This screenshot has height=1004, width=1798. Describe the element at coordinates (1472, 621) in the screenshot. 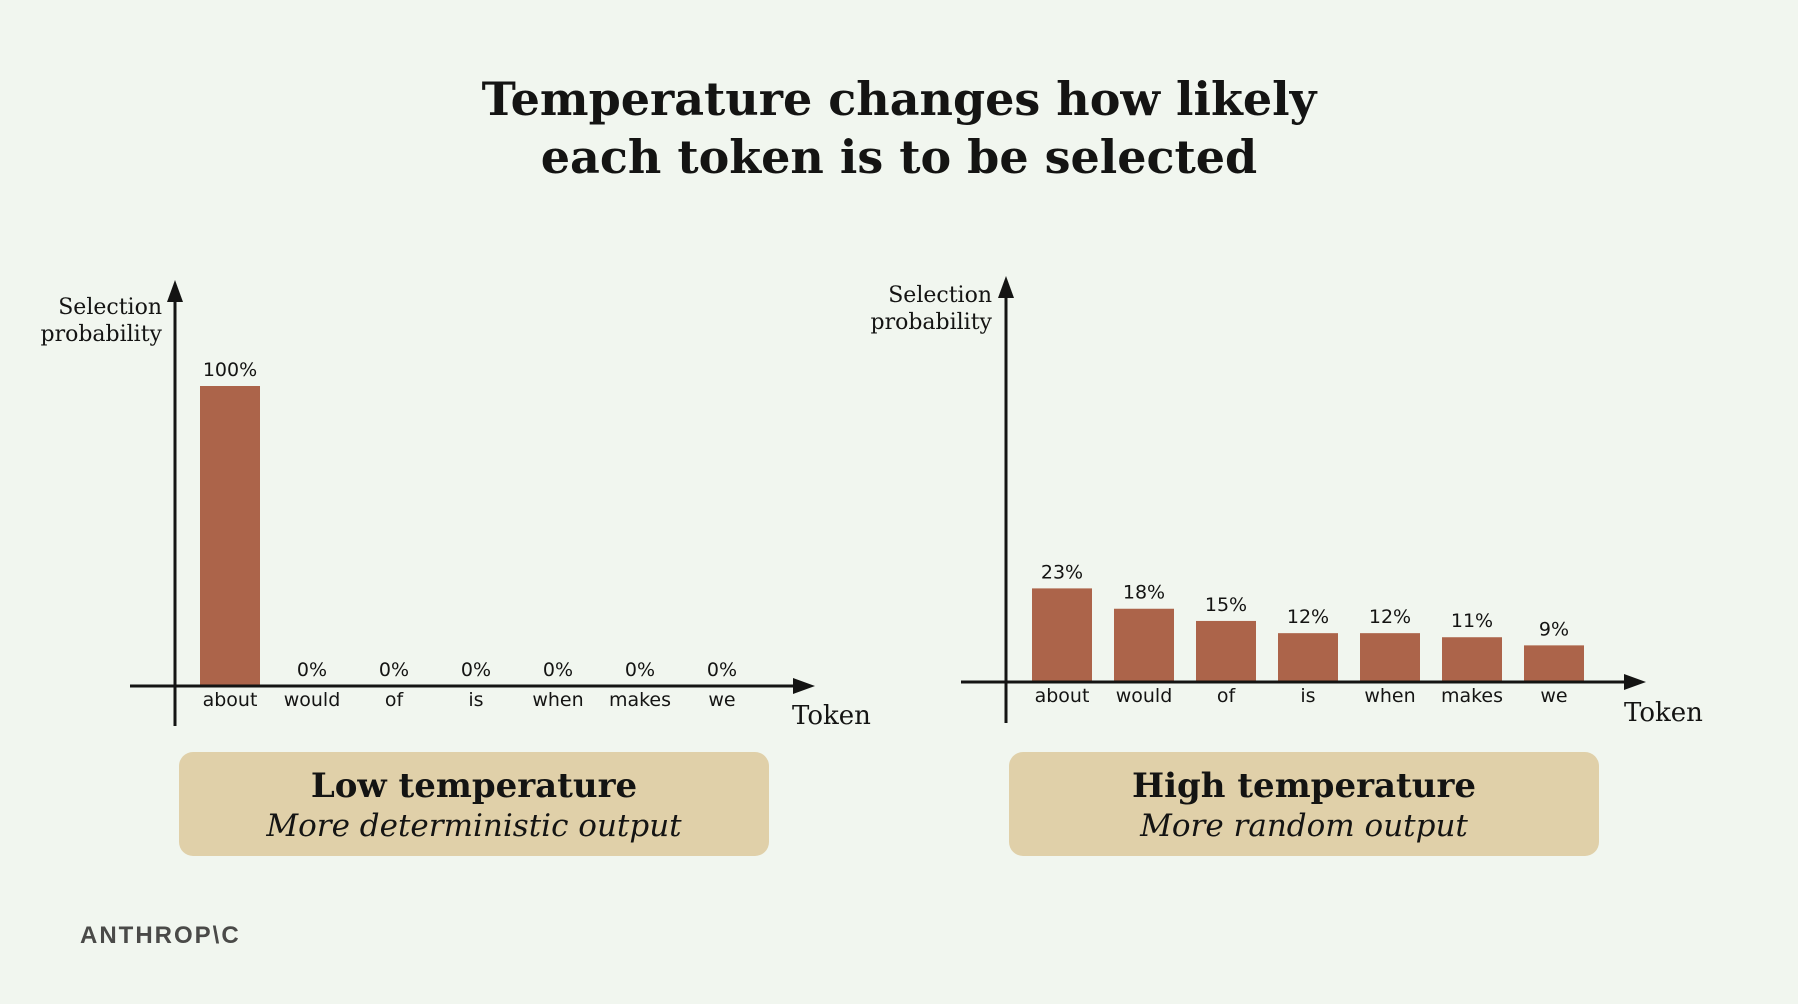

I see `value-label-makes: 11%` at that location.